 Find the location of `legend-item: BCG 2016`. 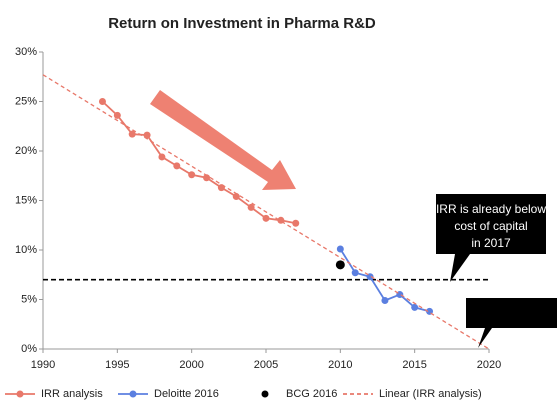

legend-item: BCG 2016 is located at coordinates (299, 394).